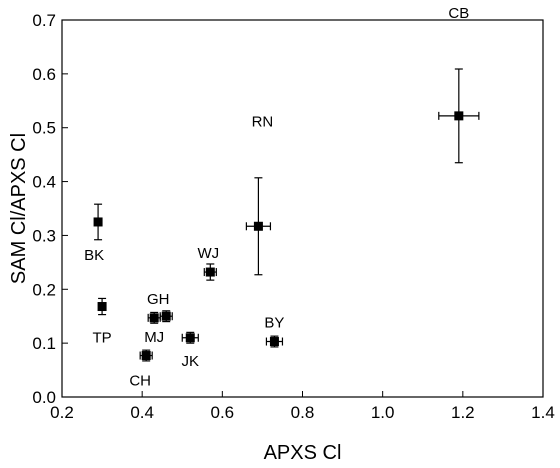 This screenshot has width=560, height=468. Describe the element at coordinates (154, 328) in the screenshot. I see `data-point-mj: MJ` at that location.